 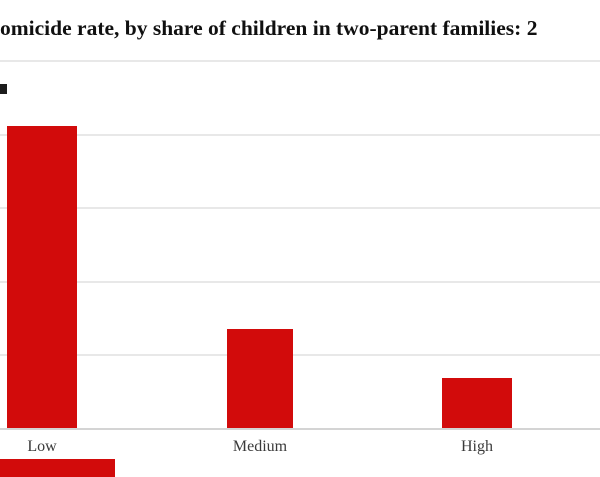 I want to click on x-axis-label-high: High, so click(x=477, y=446).